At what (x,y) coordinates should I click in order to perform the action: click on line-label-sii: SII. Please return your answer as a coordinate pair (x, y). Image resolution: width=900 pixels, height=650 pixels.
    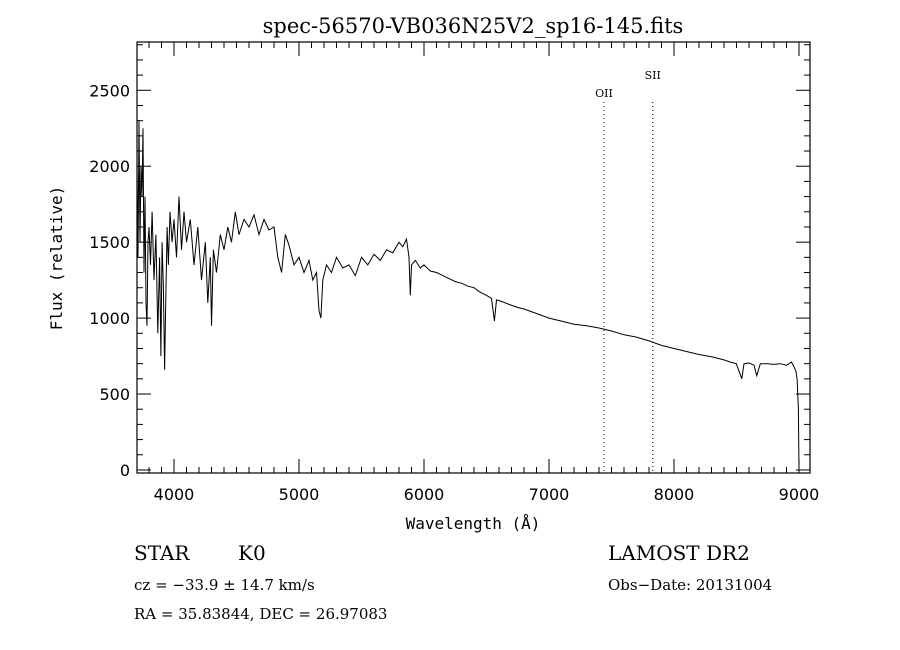
    Looking at the image, I should click on (653, 75).